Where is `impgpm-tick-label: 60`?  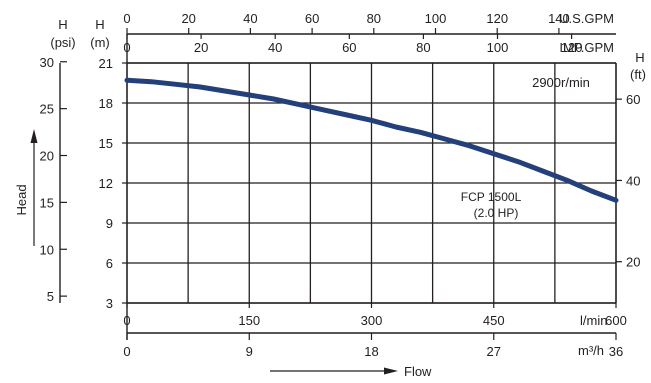
impgpm-tick-label: 60 is located at coordinates (349, 47).